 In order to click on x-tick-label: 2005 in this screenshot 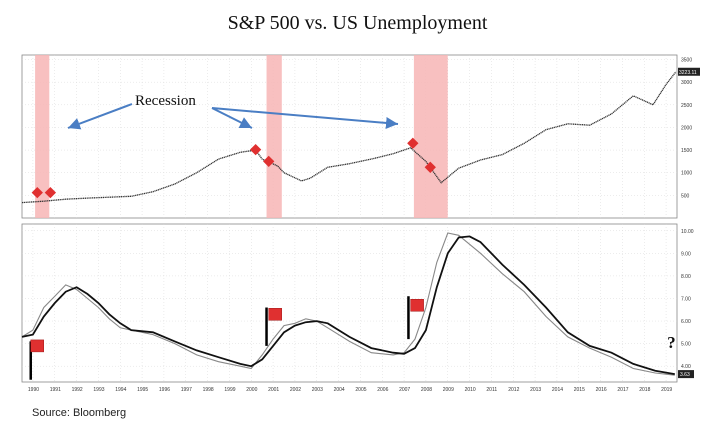, I will do `click(360, 390)`.